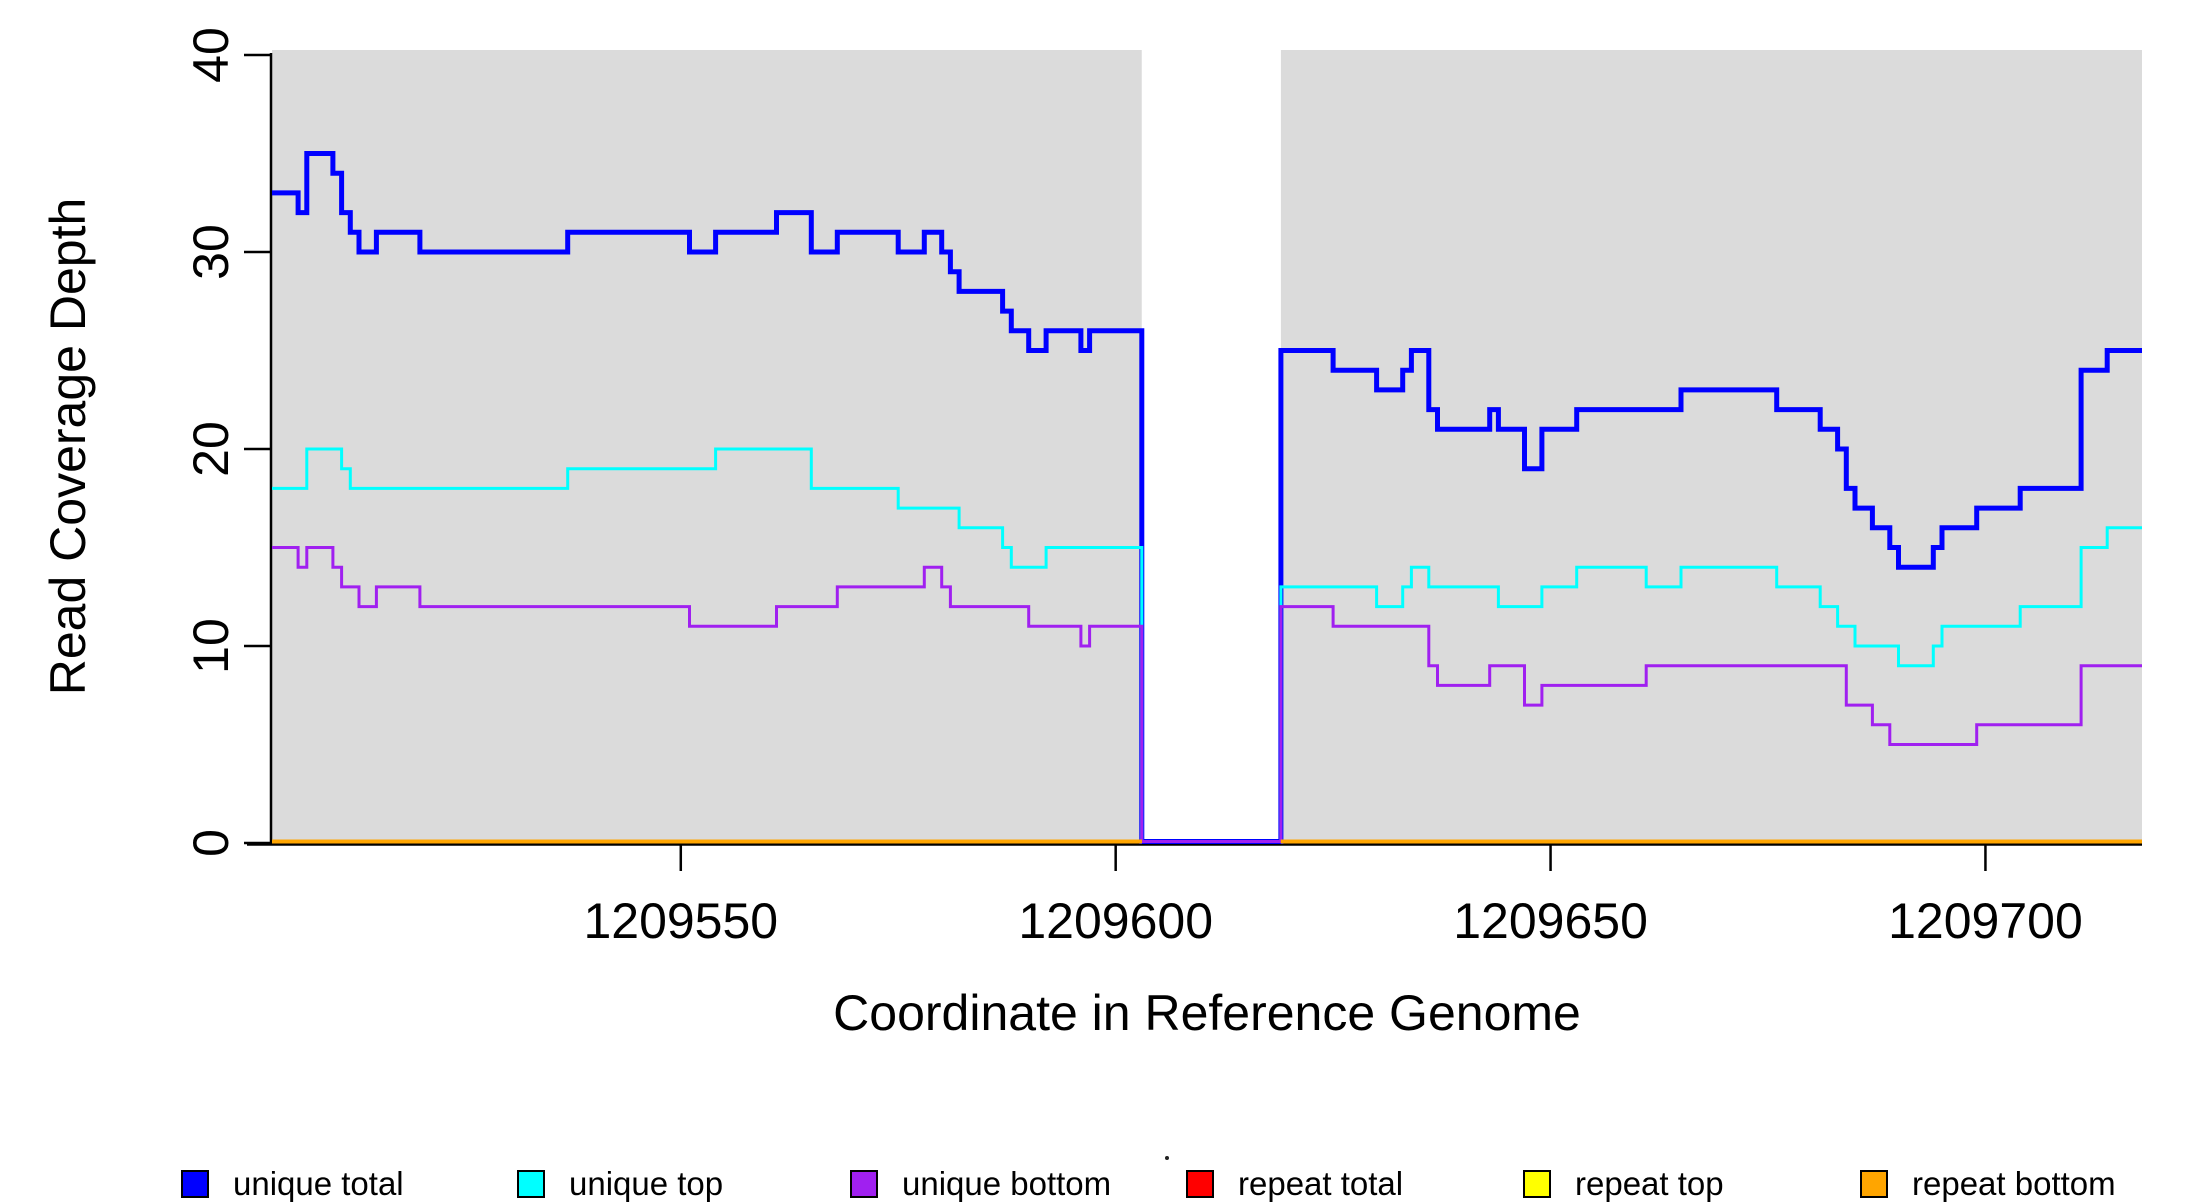  I want to click on legend-label: unique top, so click(646, 1183).